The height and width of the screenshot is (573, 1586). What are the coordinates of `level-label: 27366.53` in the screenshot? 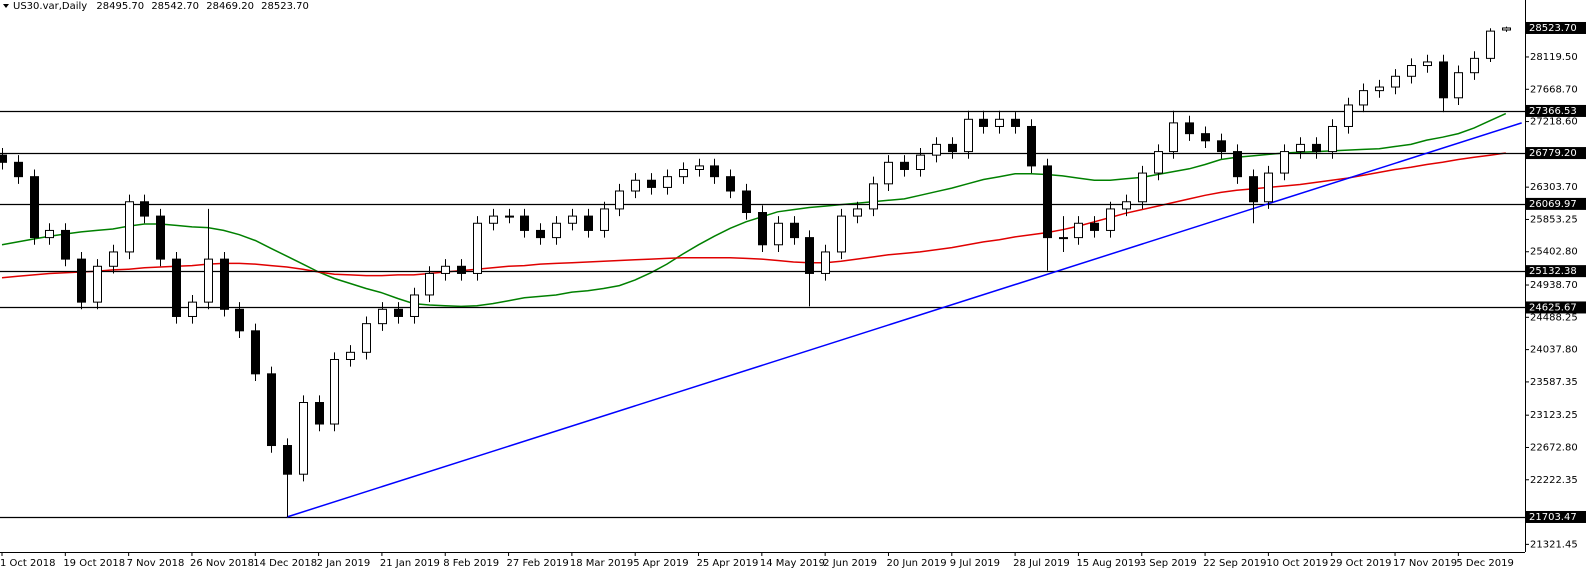 It's located at (1553, 111).